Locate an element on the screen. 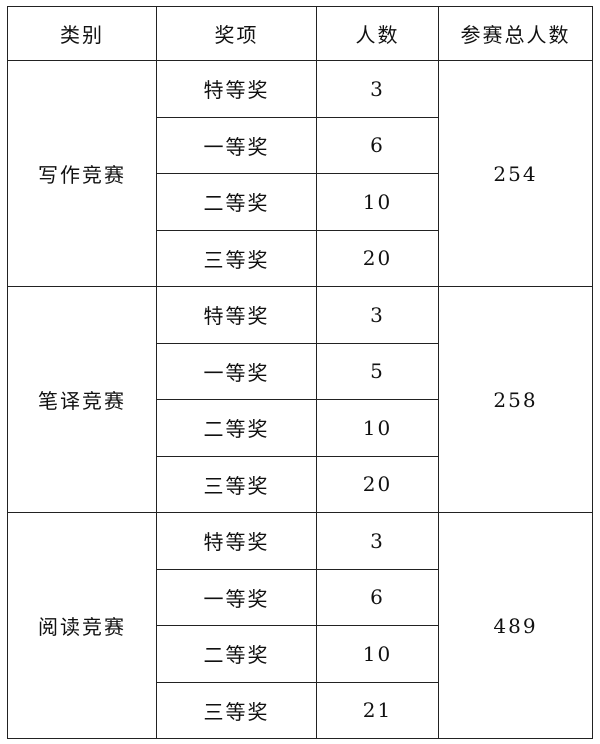 The image size is (600, 744). header-category: 类别 is located at coordinates (82, 33).